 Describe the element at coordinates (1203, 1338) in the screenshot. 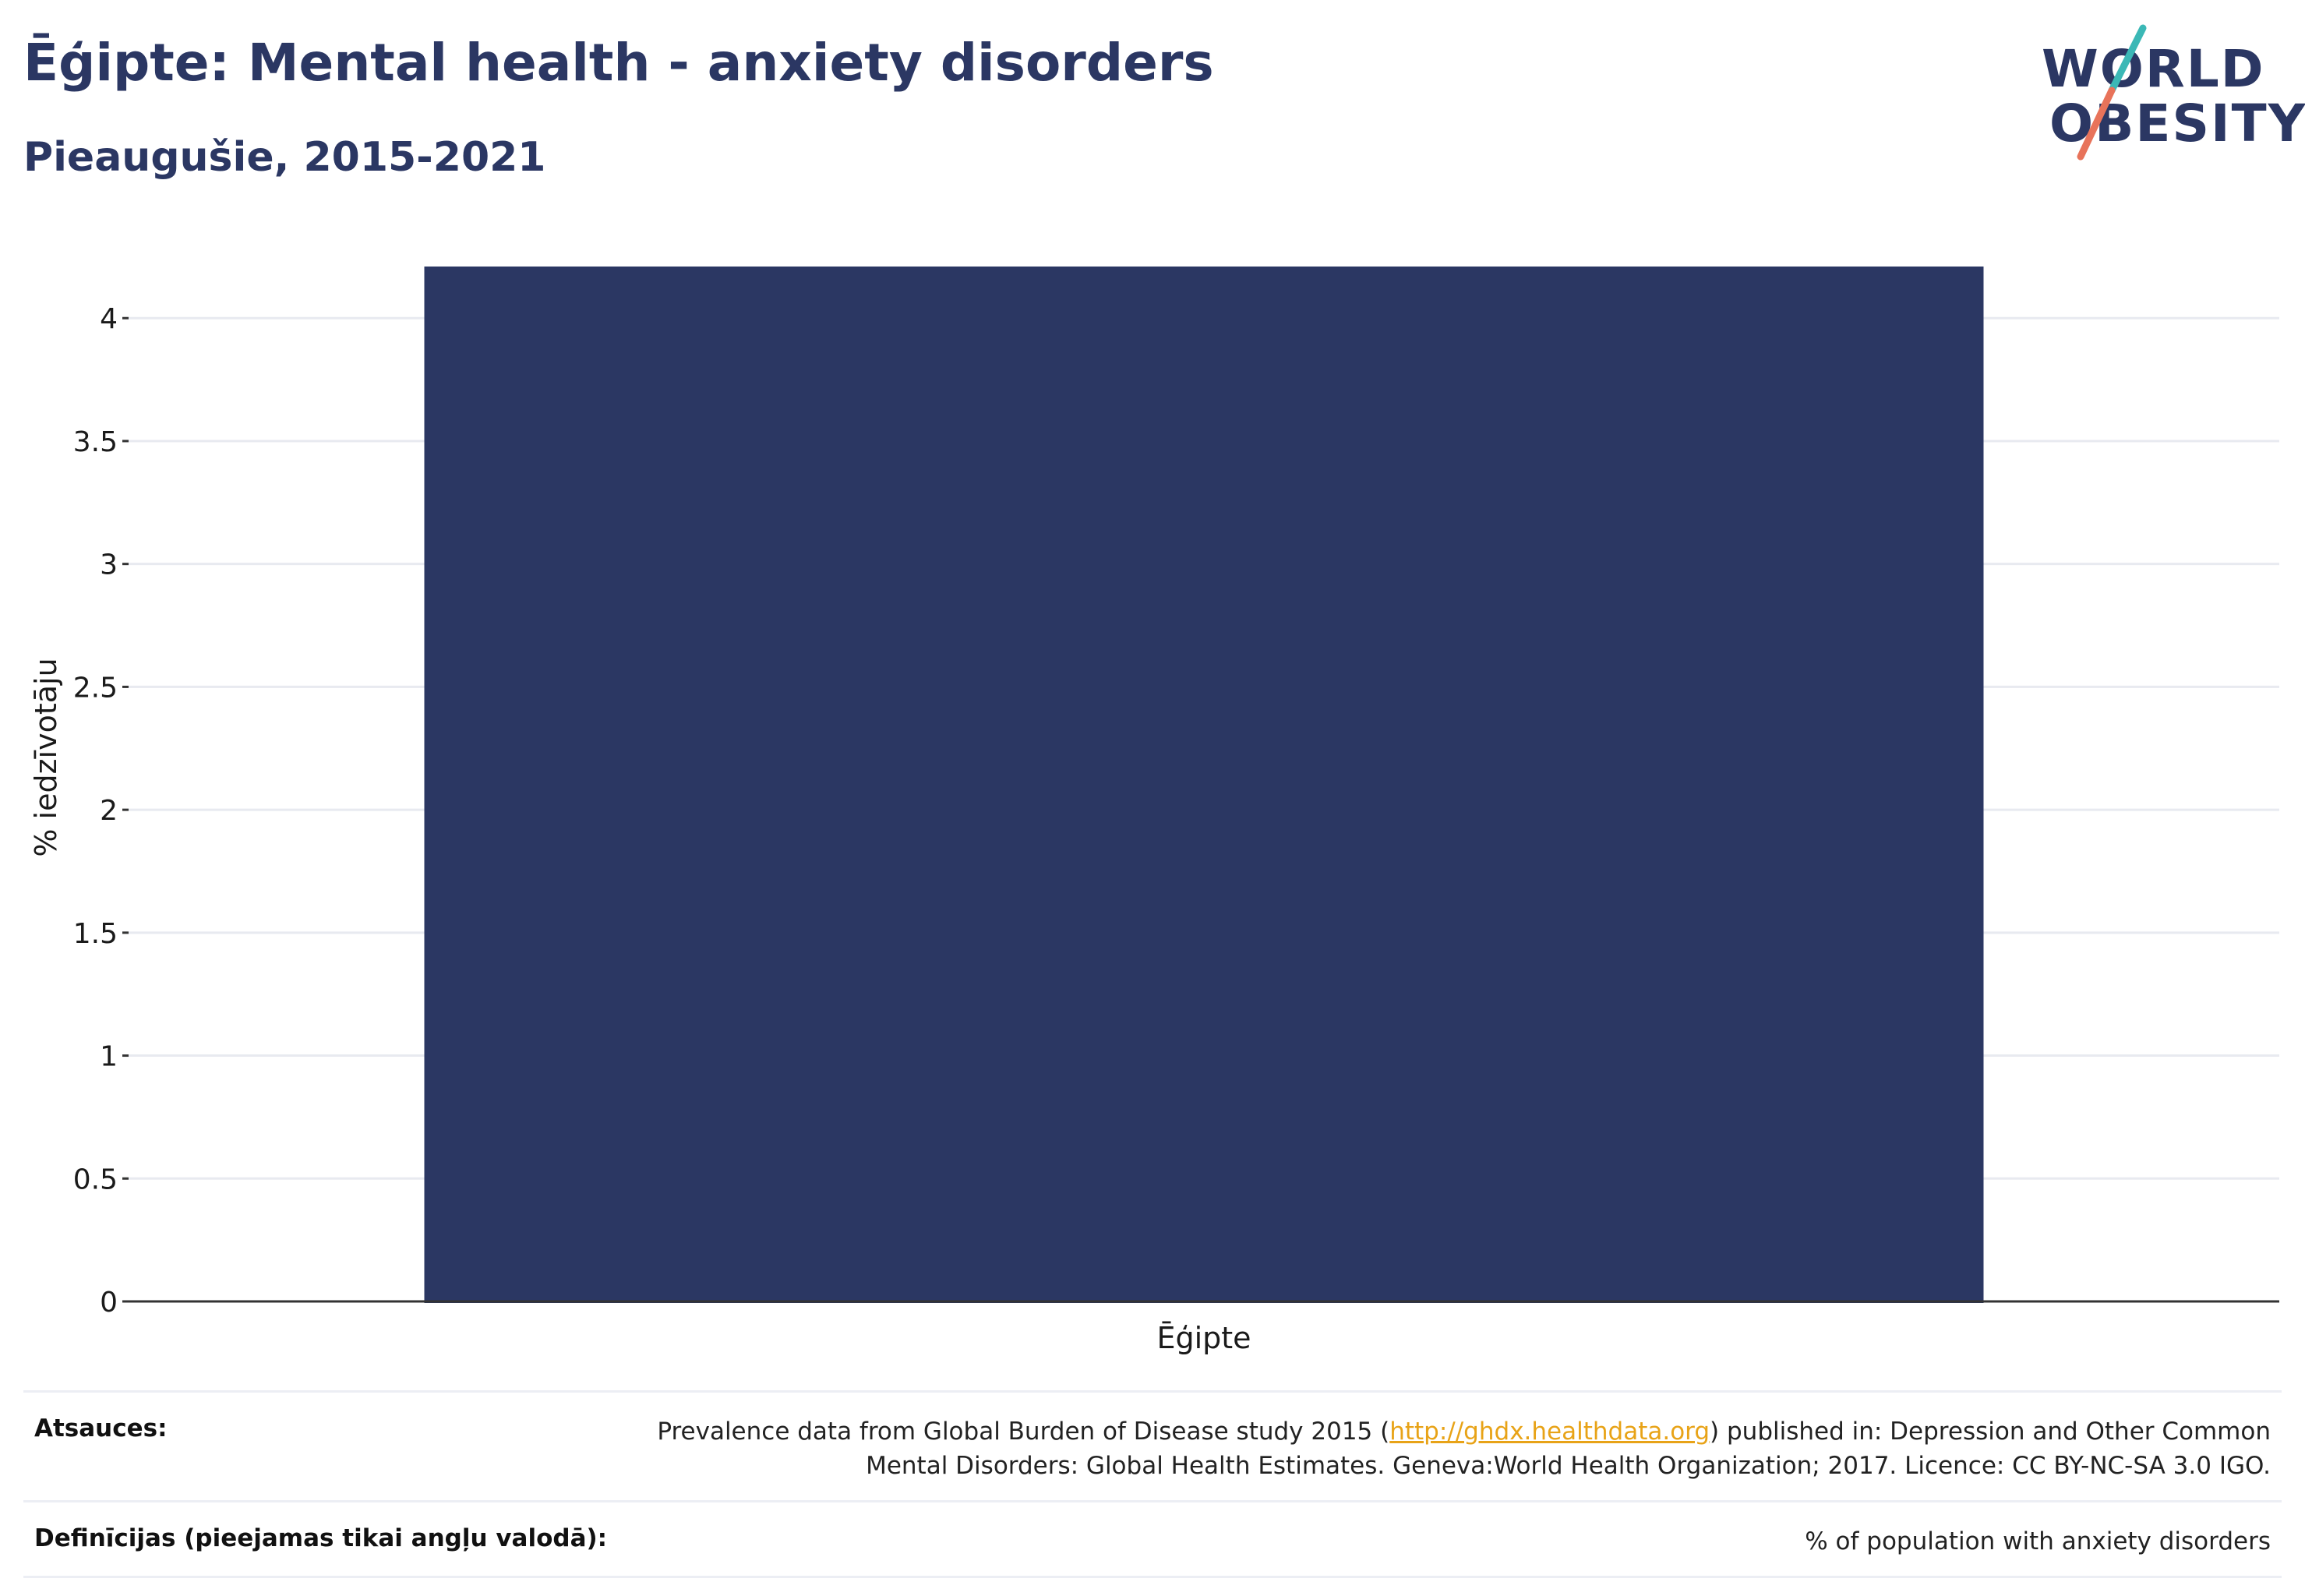

I see `x-category-label: Ēģipte` at that location.